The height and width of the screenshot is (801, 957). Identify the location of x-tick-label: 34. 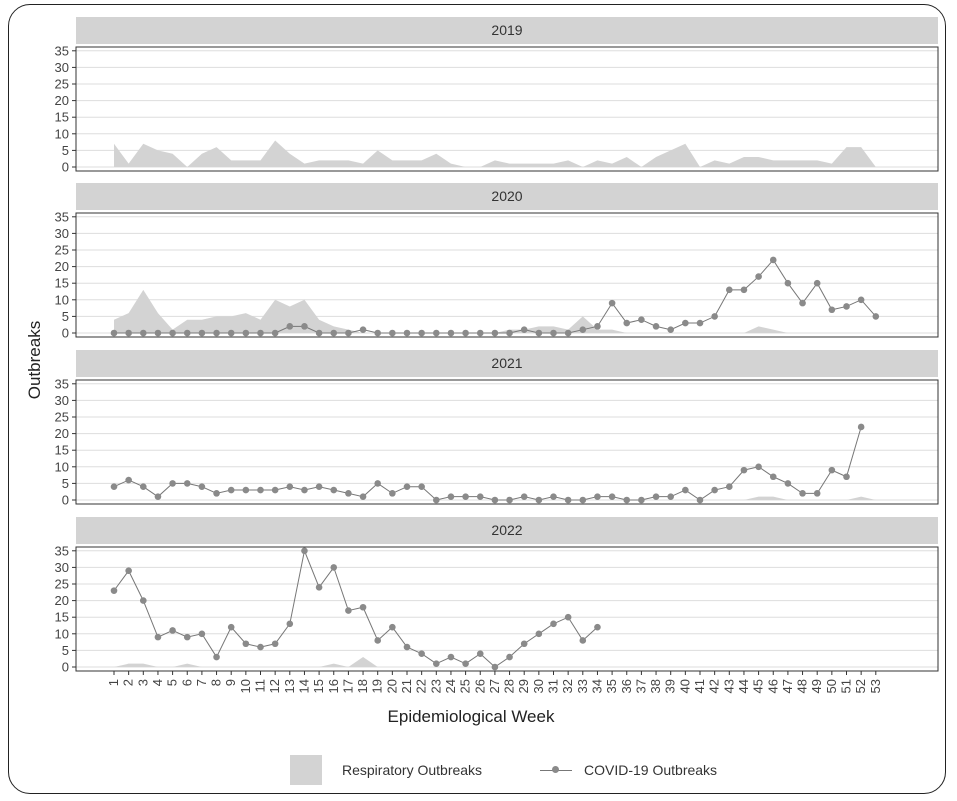
(596, 686).